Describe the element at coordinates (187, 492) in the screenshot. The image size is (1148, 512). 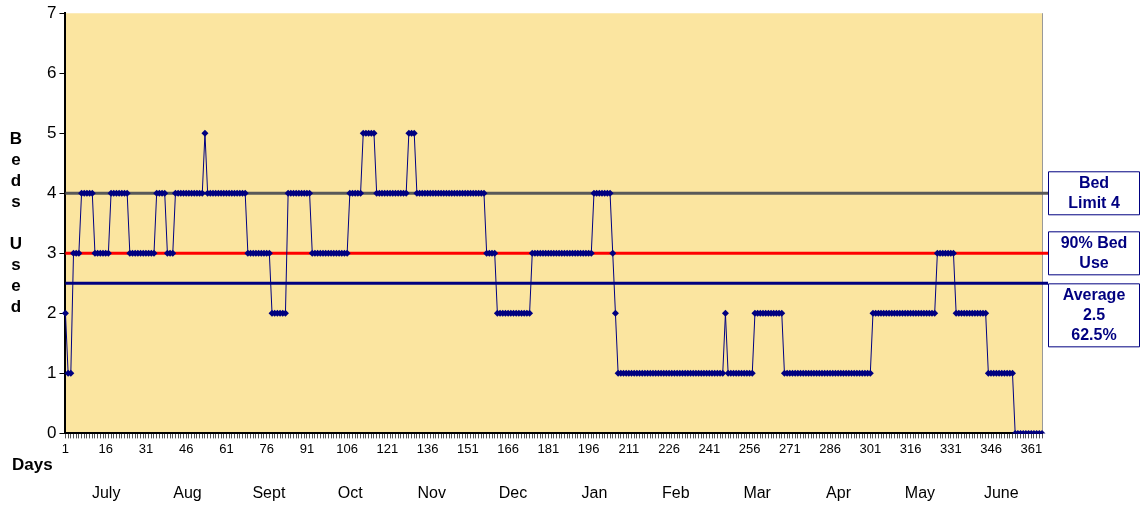
I see `text: Aug` at that location.